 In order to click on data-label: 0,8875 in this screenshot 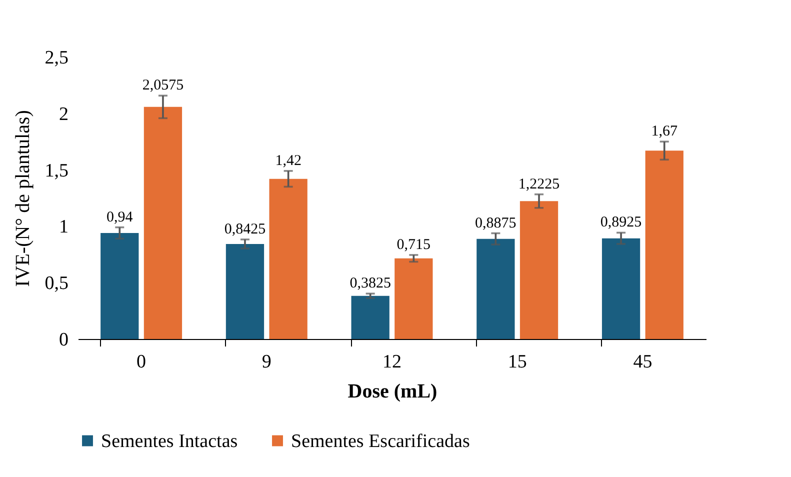, I will do `click(495, 223)`.